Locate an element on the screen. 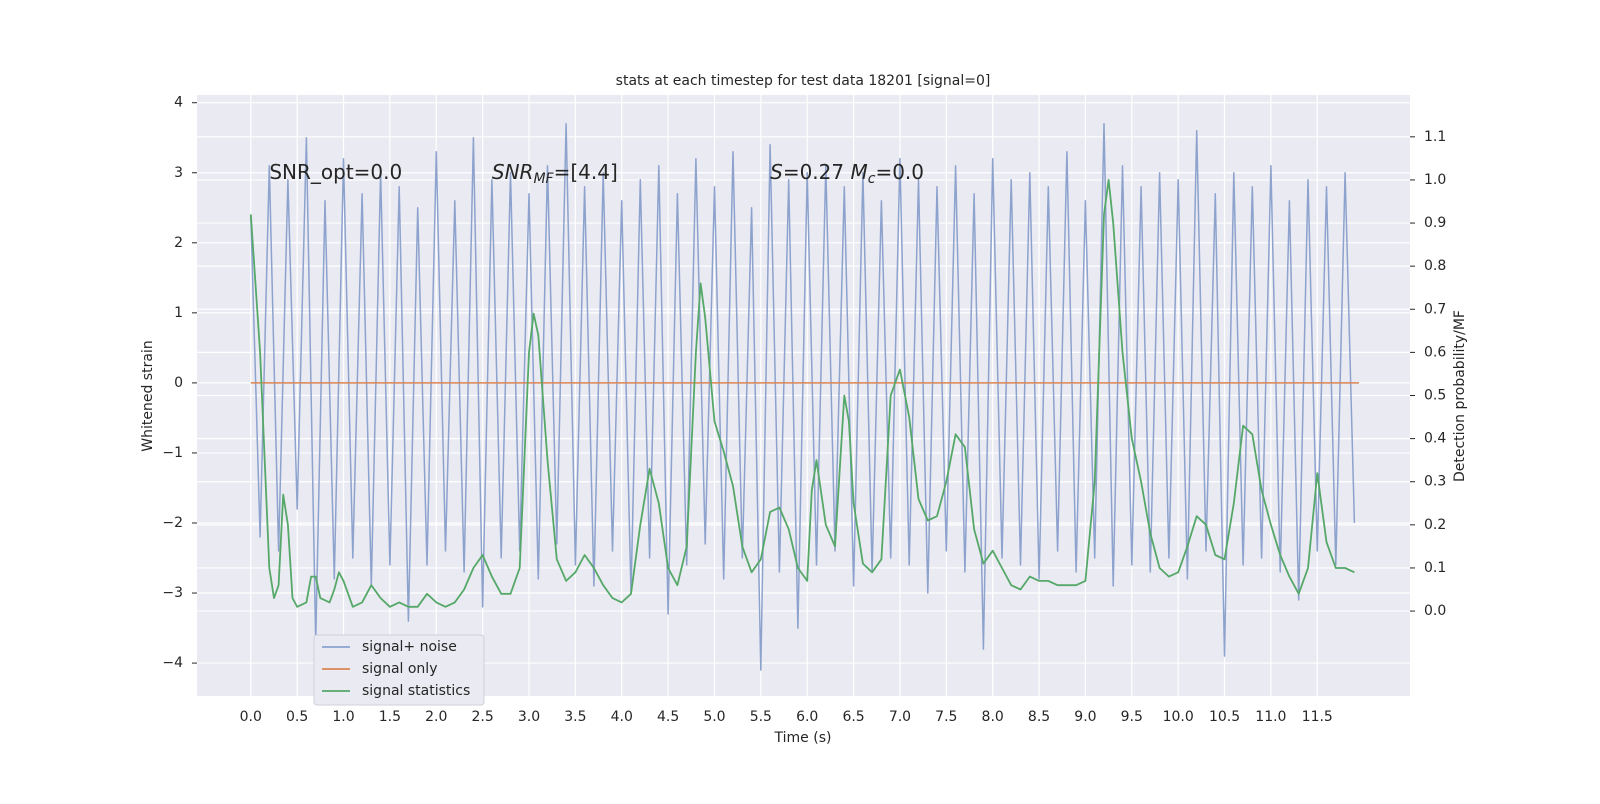 Image resolution: width=1600 pixels, height=804 pixels. x-tick-label: 0.0 is located at coordinates (251, 717).